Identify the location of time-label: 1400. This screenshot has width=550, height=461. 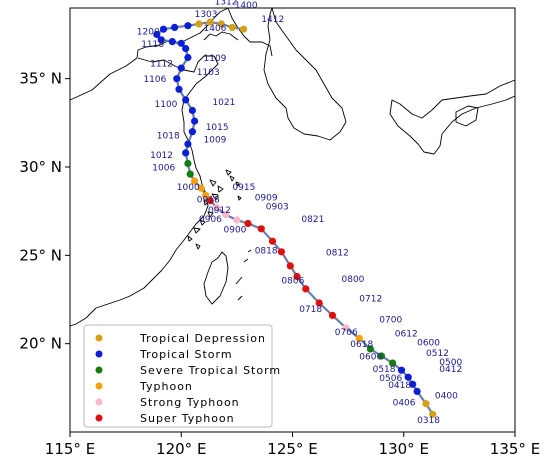
(246, 6).